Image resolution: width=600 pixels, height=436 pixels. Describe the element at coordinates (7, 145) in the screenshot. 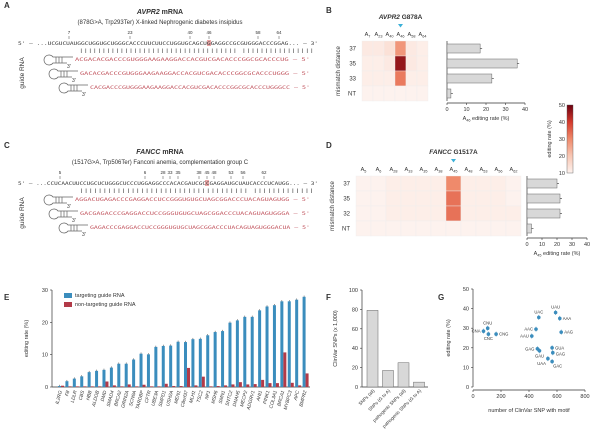

I see `panel-label-C: C` at that location.